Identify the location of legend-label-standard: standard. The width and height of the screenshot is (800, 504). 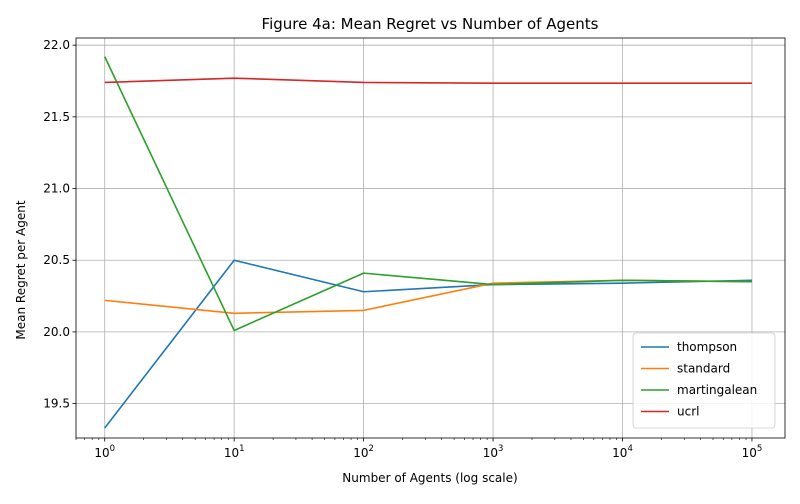
(703, 369).